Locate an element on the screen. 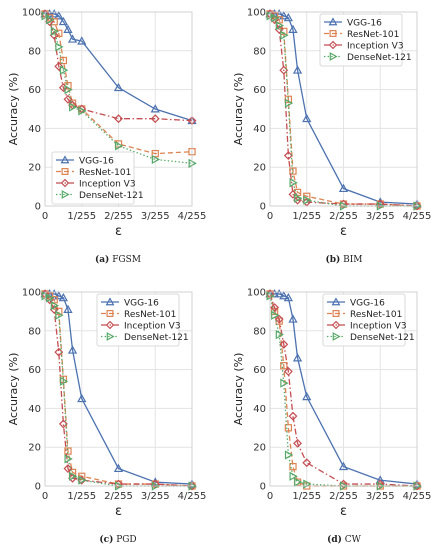 This screenshot has width=435, height=554. y-tick-label: 0 is located at coordinates (38, 207).